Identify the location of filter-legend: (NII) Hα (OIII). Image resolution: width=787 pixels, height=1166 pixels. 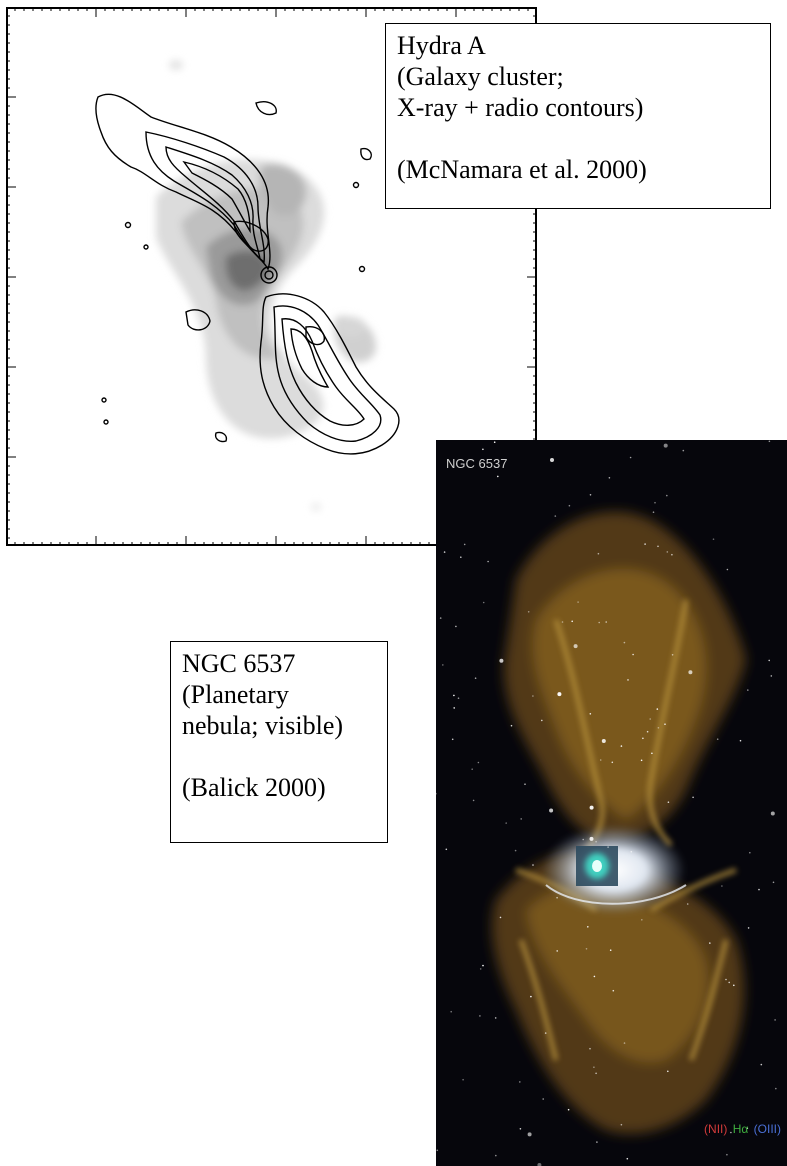
(741, 1129).